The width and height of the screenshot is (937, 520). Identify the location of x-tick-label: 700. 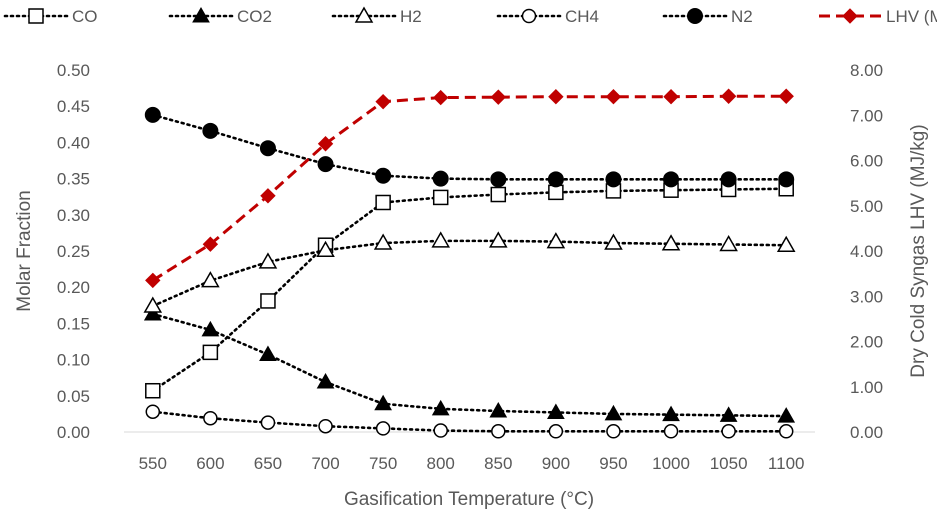
(325, 463).